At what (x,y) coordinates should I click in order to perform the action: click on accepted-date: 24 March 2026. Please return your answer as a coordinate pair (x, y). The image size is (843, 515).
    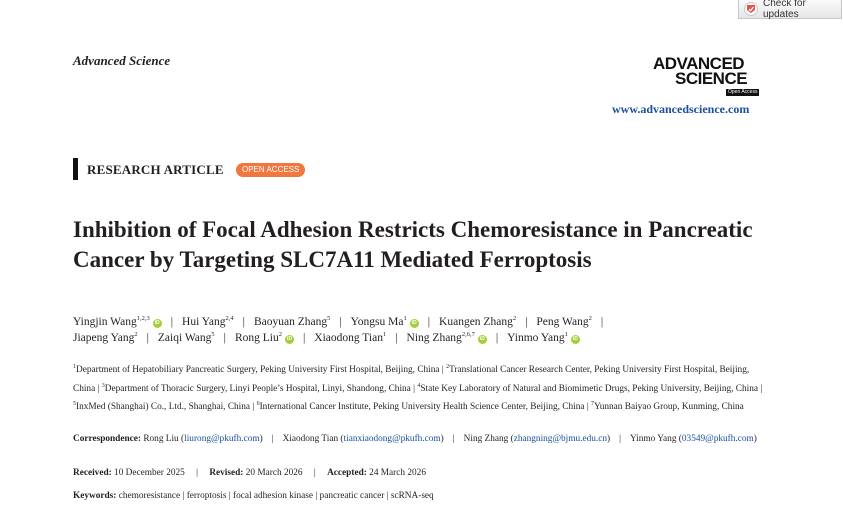
    Looking at the image, I should click on (397, 473).